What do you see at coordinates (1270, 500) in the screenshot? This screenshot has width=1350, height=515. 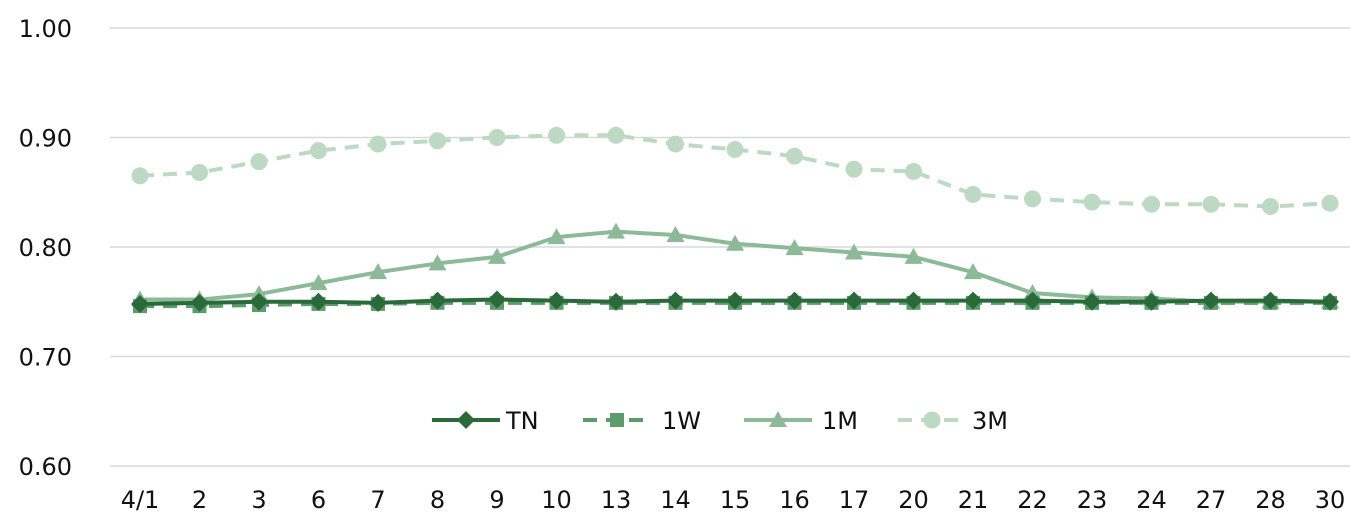 I see `x-tick-label: 28` at bounding box center [1270, 500].